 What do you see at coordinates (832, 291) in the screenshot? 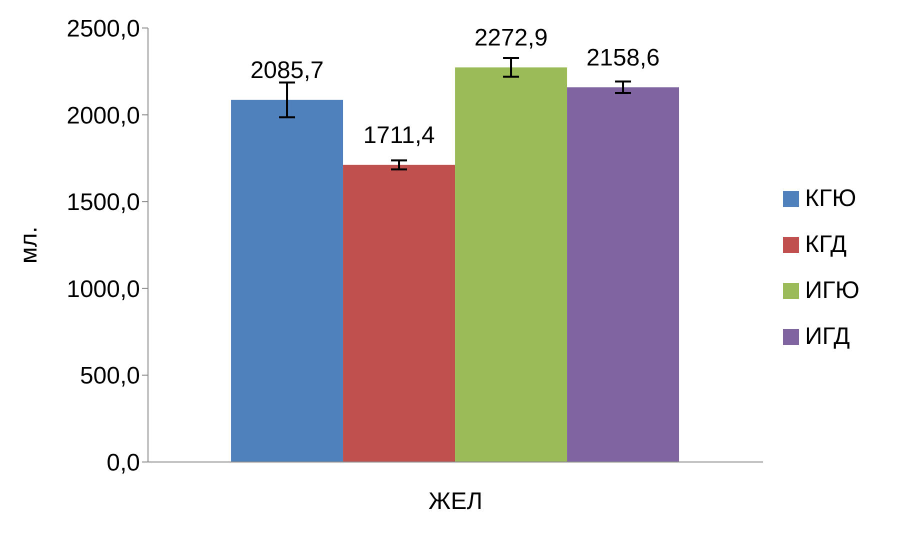
I see `legend-label: ИГЮ` at bounding box center [832, 291].